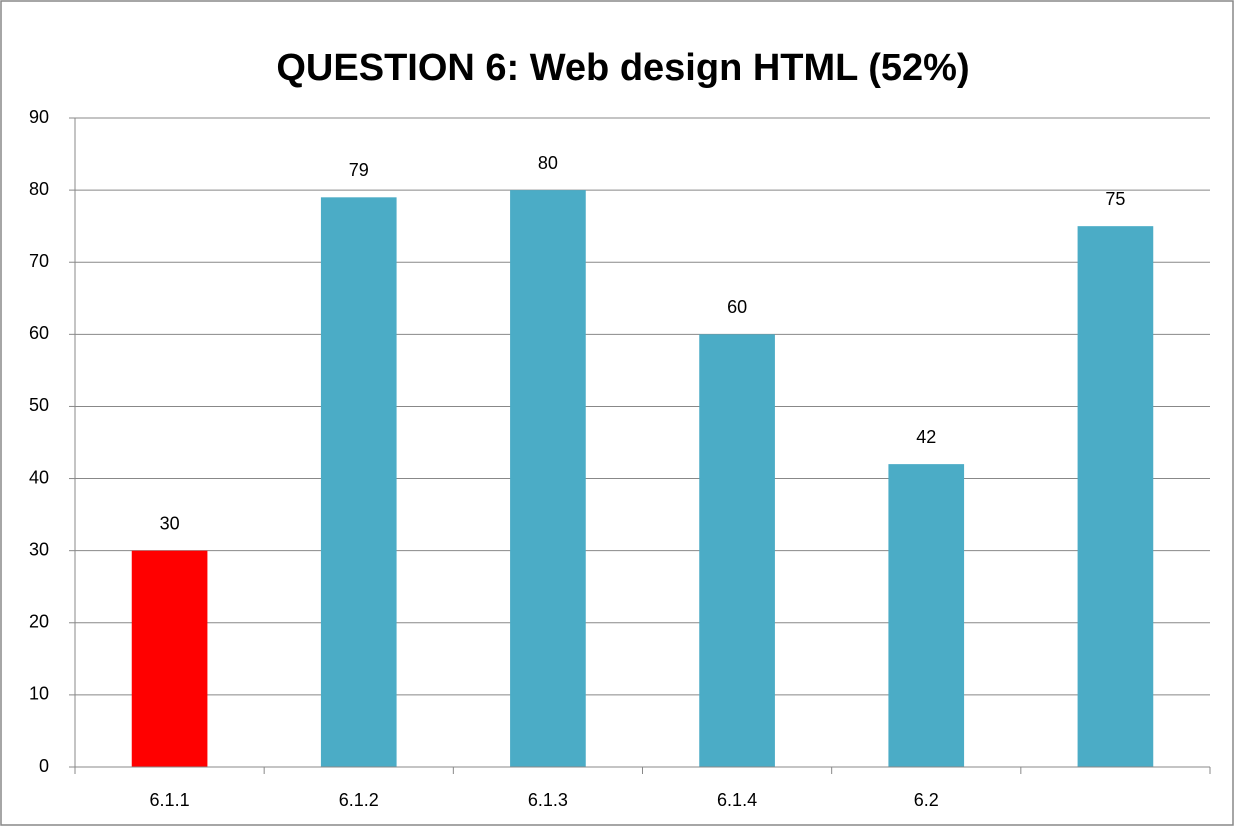  What do you see at coordinates (622, 68) in the screenshot?
I see `chart-title: QUESTION 6: Web design HTML (52%)` at bounding box center [622, 68].